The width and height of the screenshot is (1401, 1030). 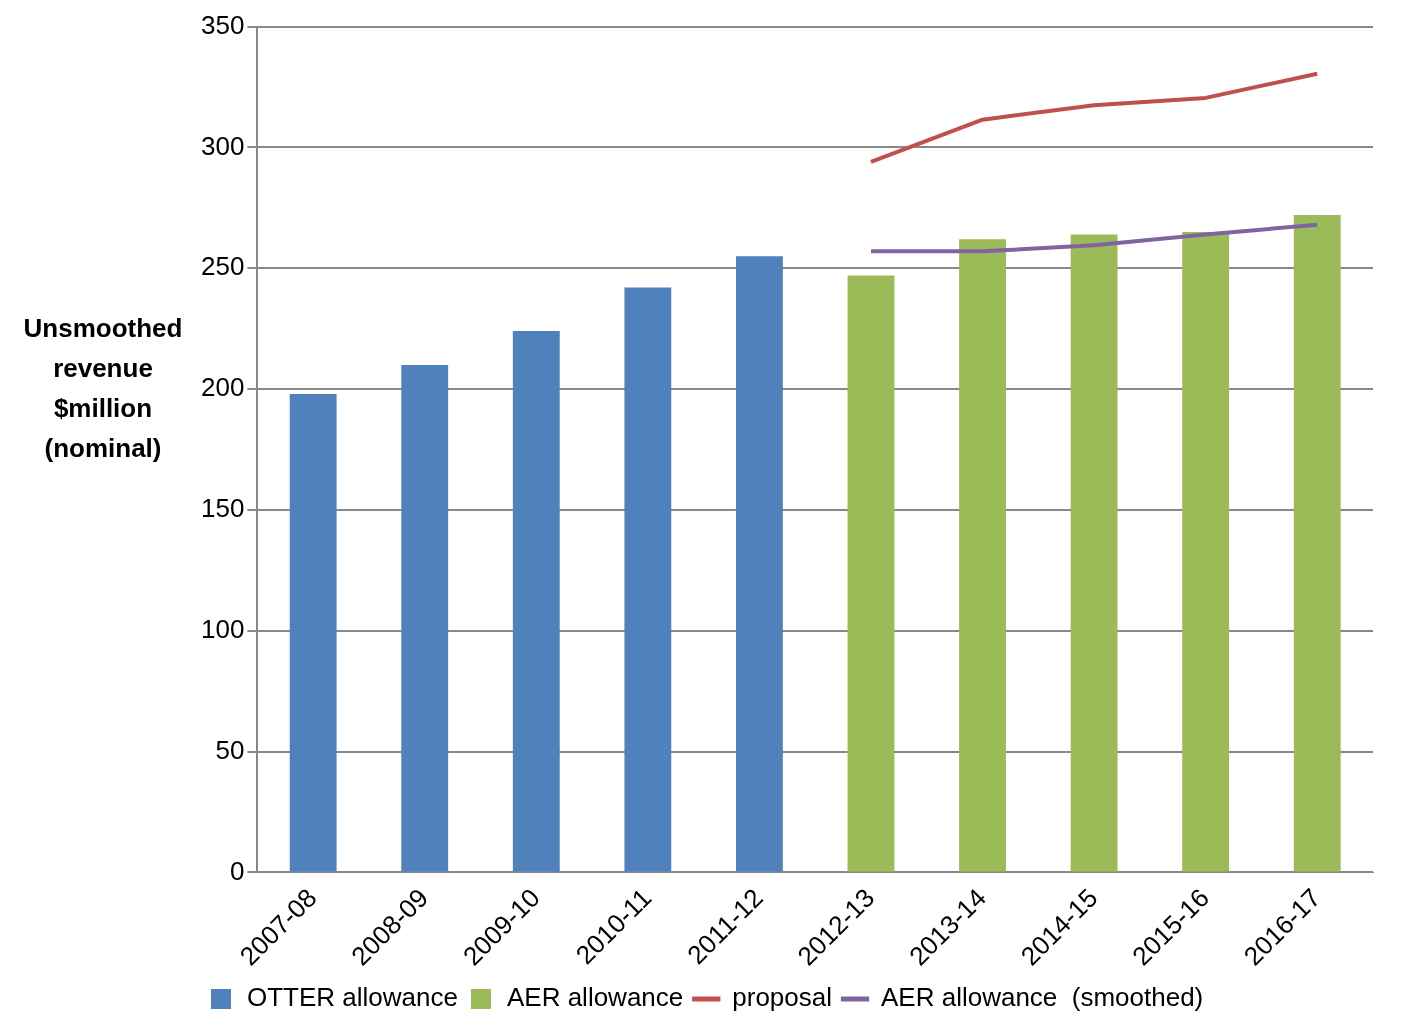 I want to click on y-tick-label: 150, so click(x=222, y=508).